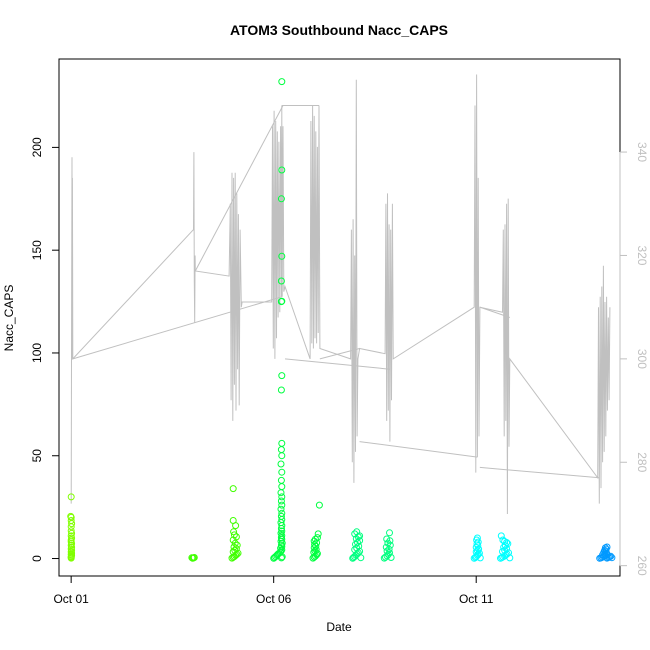  What do you see at coordinates (634, 359) in the screenshot?
I see `y-axis-right: 260 280 300 320 340` at bounding box center [634, 359].